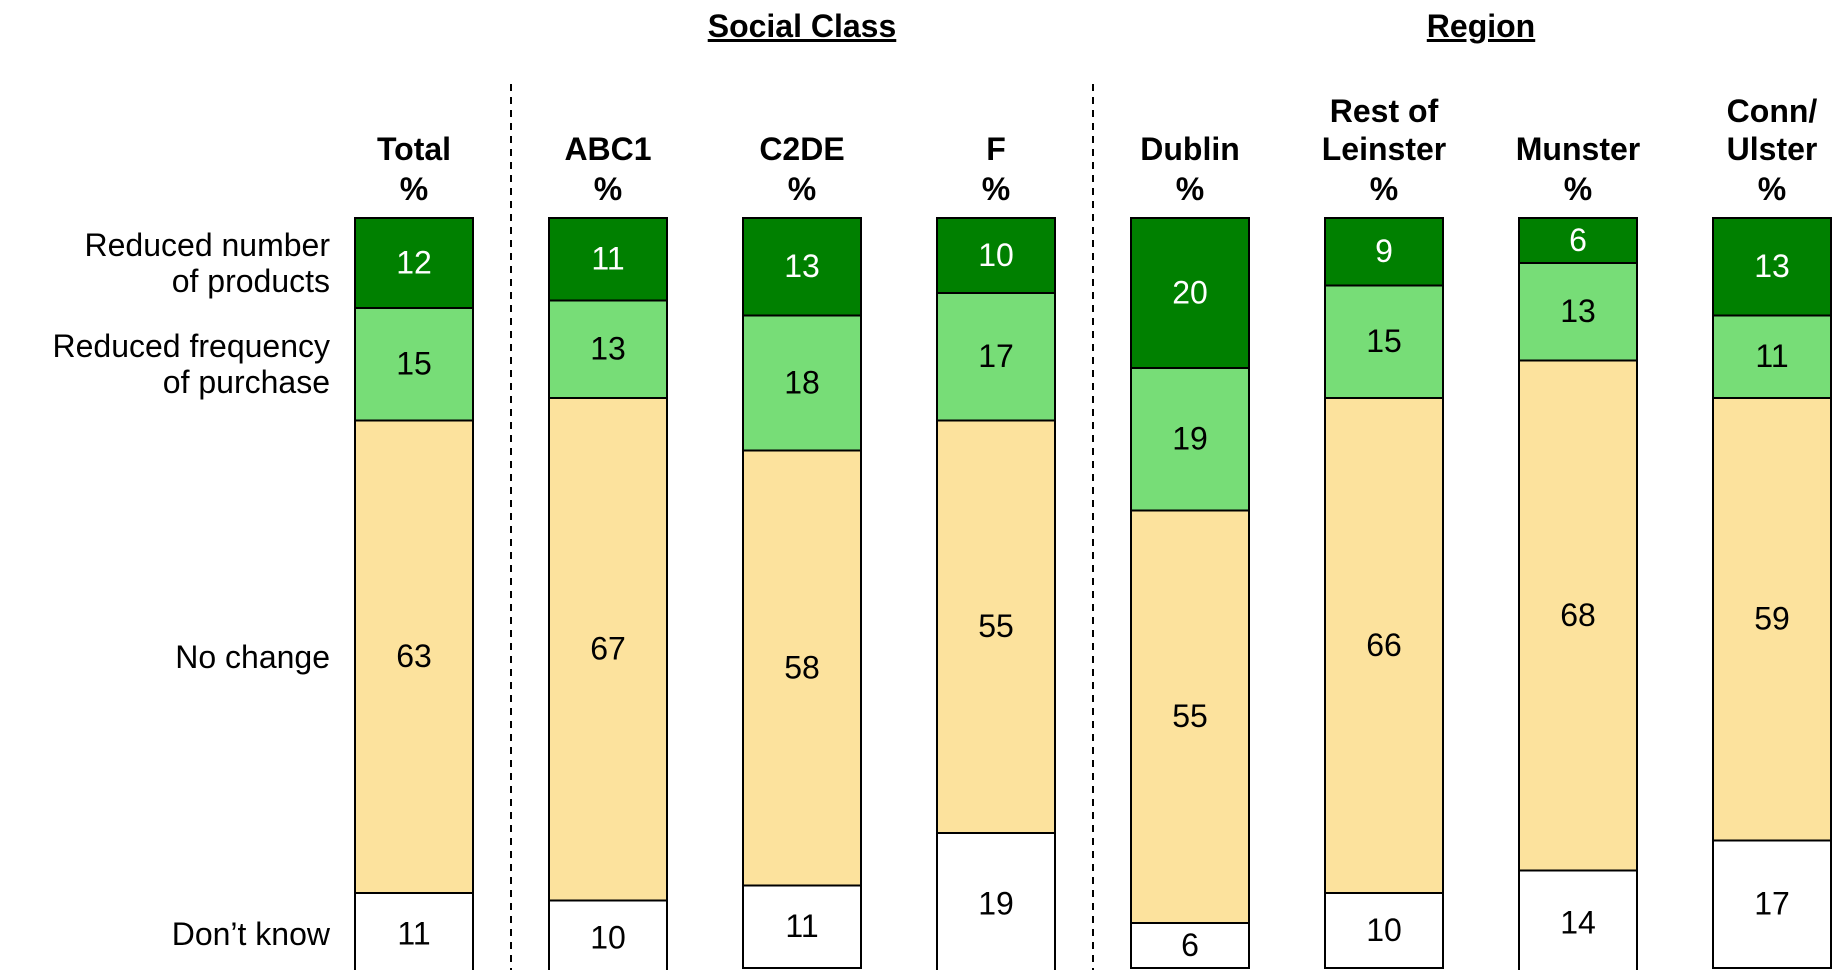 Image resolution: width=1839 pixels, height=970 pixels. I want to click on column-header: F, so click(996, 149).